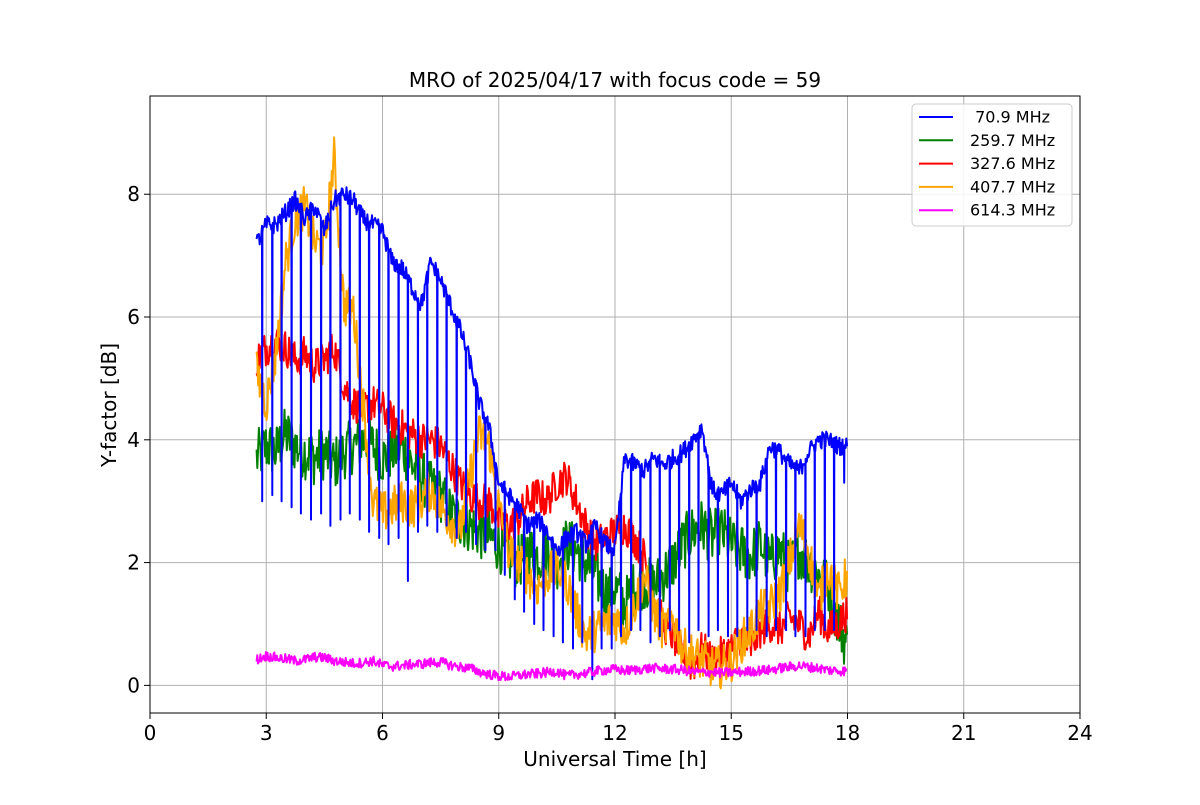 This screenshot has width=1200, height=805. What do you see at coordinates (266, 733) in the screenshot?
I see `x-tick-label: 3` at bounding box center [266, 733].